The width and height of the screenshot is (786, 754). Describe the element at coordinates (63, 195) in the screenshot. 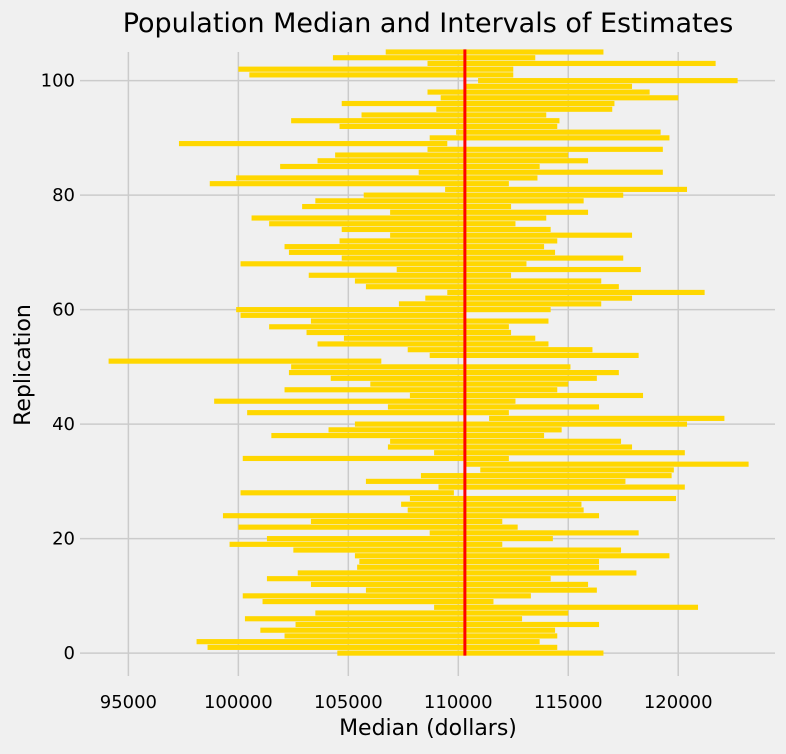

I see `y-tick-label: 80` at that location.